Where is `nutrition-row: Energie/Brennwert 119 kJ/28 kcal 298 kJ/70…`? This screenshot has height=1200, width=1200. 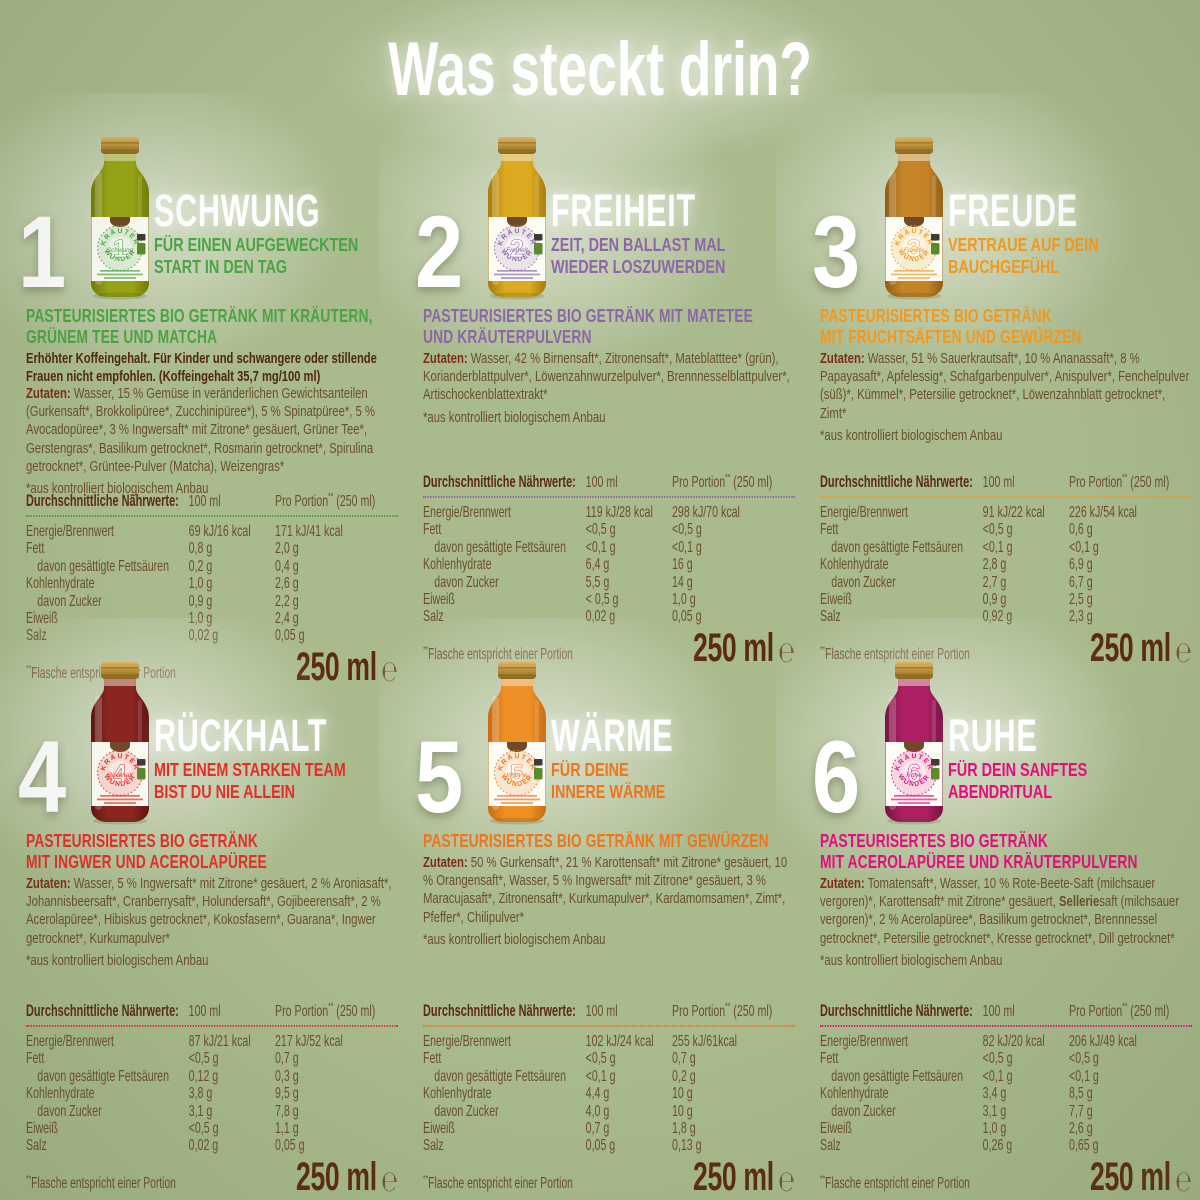
nutrition-row: Energie/Brennwert 119 kJ/28 kcal 298 kJ/70… is located at coordinates (581, 512).